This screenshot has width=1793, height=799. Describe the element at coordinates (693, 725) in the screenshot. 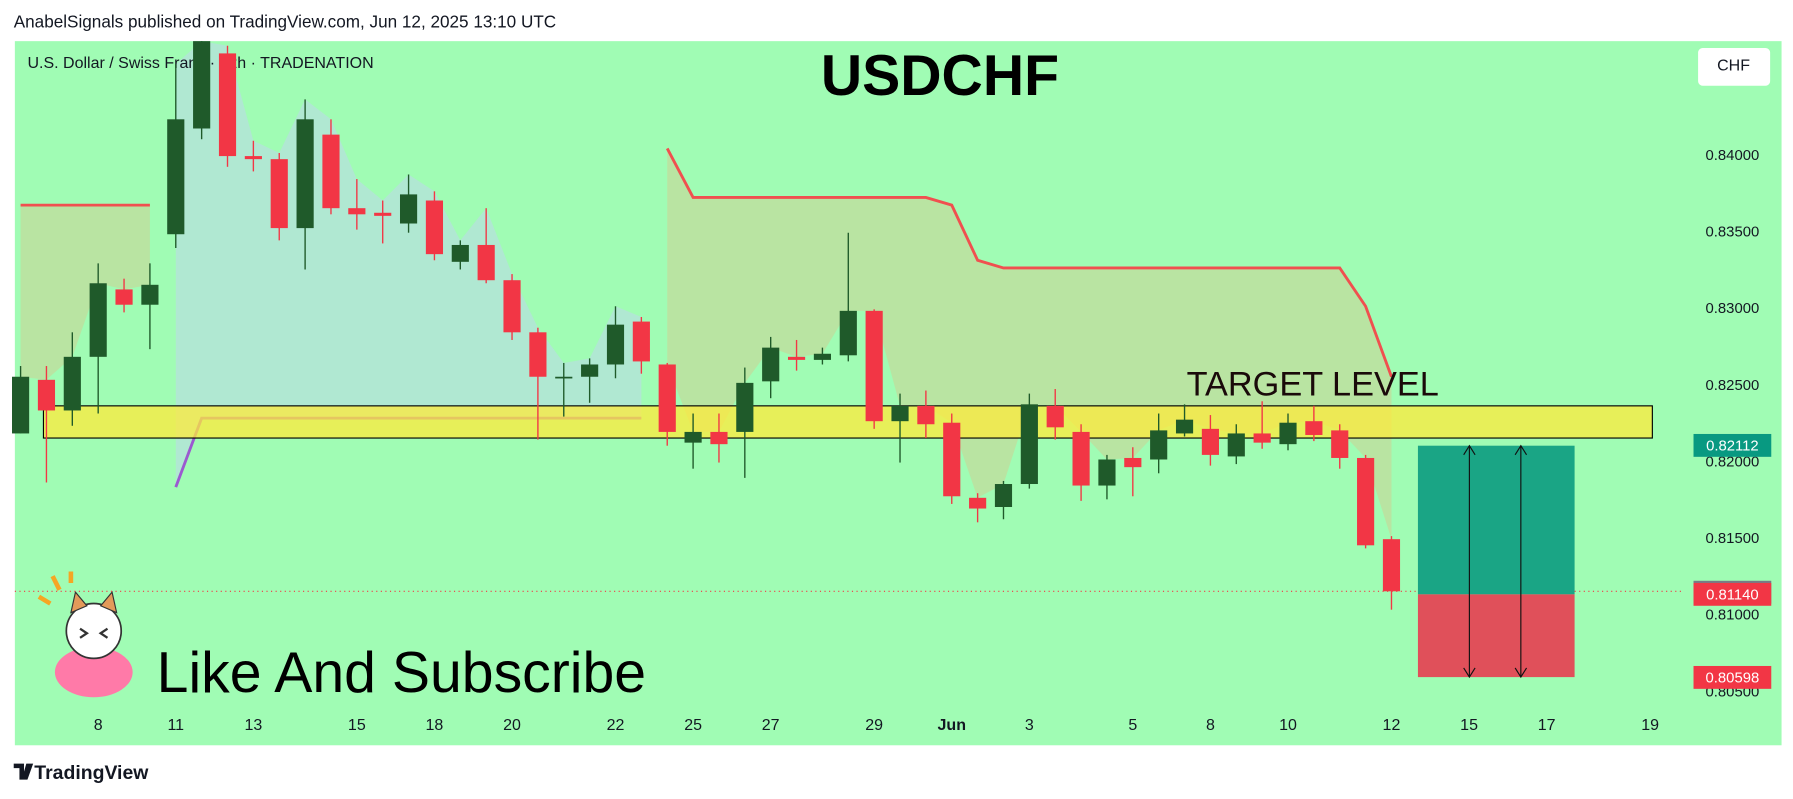

I see `x-tick-label: 25` at that location.